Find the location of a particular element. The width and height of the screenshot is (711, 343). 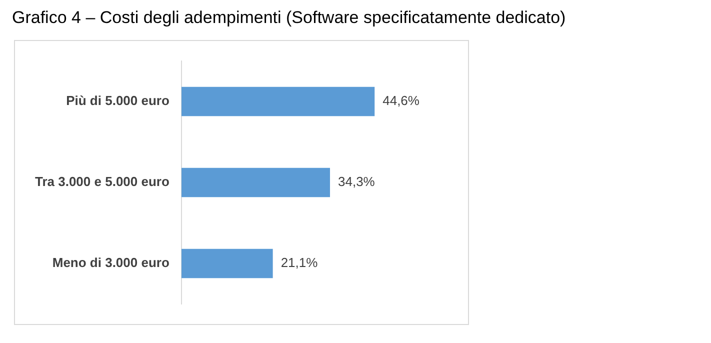

y-tick-label: Meno di 3.000 euro is located at coordinates (111, 262).